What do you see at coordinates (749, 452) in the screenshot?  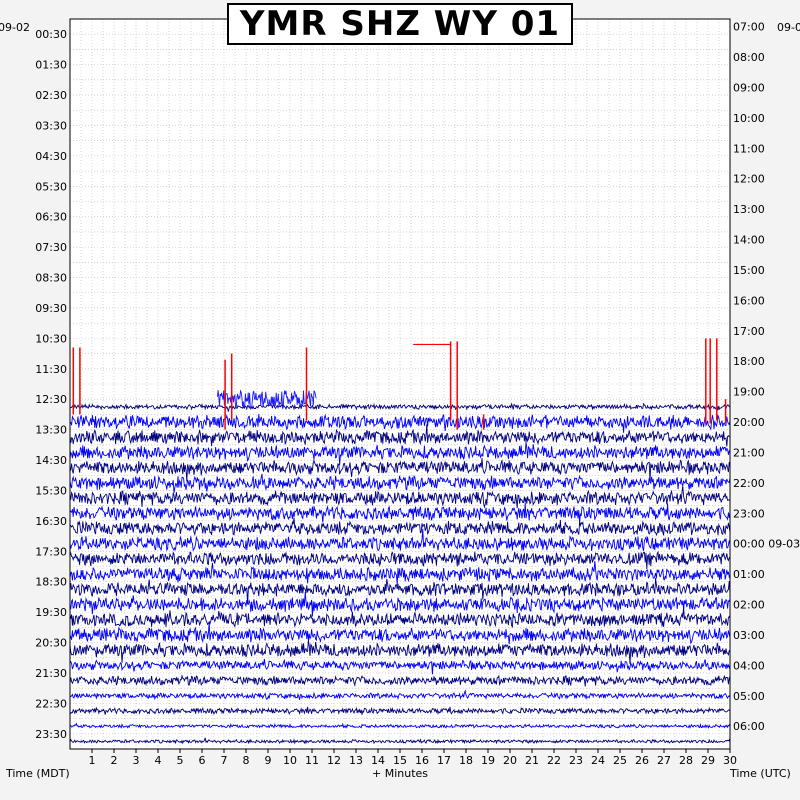 I see `right-time-label: 21:00` at bounding box center [749, 452].